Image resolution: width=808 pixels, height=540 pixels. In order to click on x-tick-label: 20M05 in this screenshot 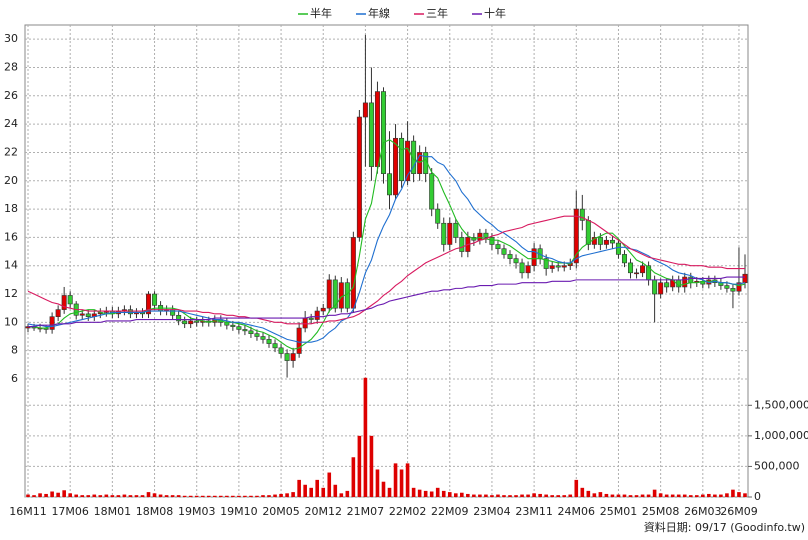, I will do `click(281, 511)`.